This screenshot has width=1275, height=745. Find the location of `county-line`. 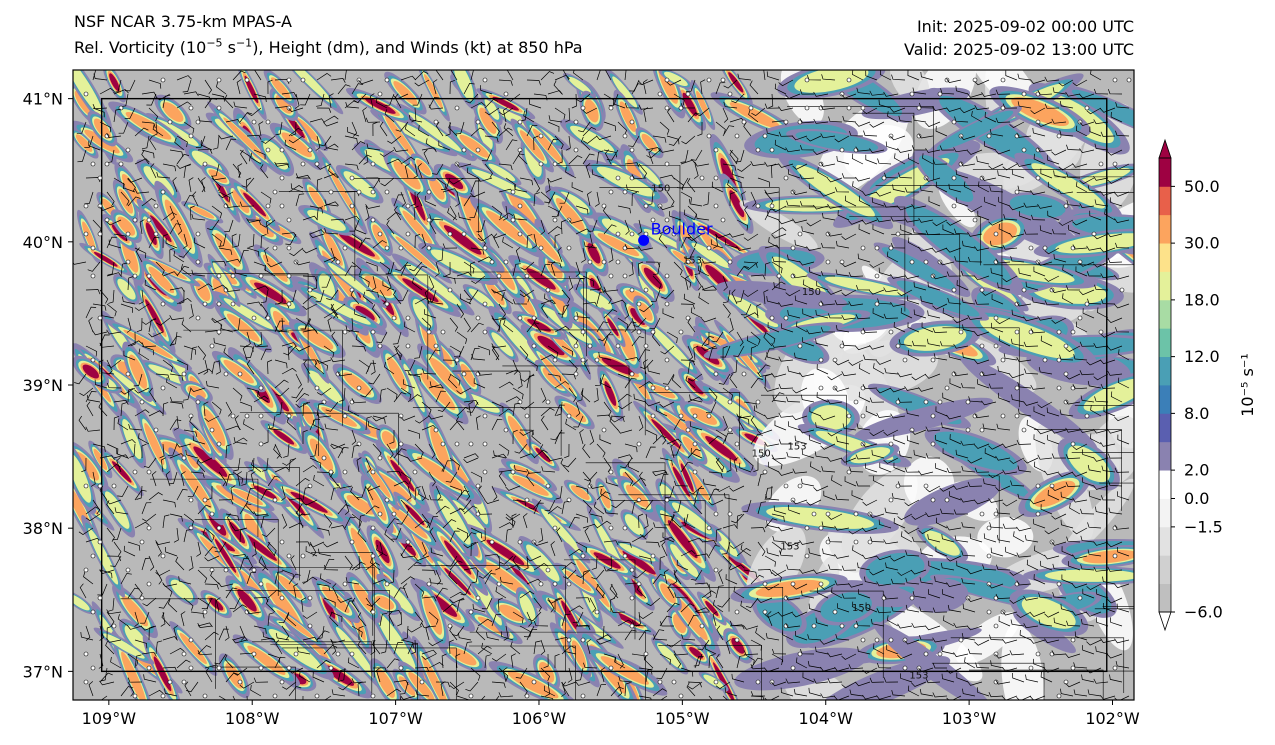

county-line is located at coordinates (939, 237).